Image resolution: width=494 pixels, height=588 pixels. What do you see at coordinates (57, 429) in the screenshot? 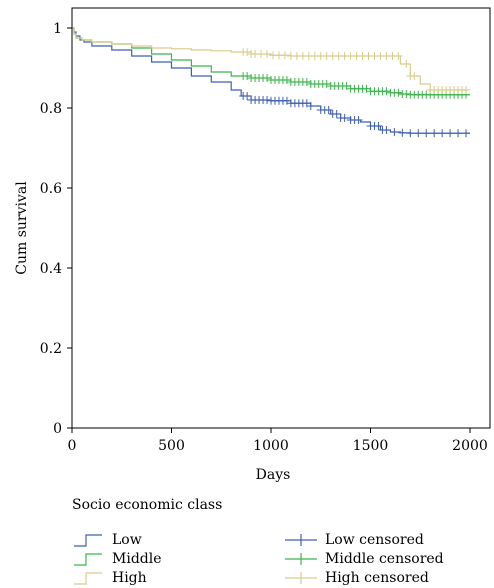
I see `y-tick-label: 0` at bounding box center [57, 429].